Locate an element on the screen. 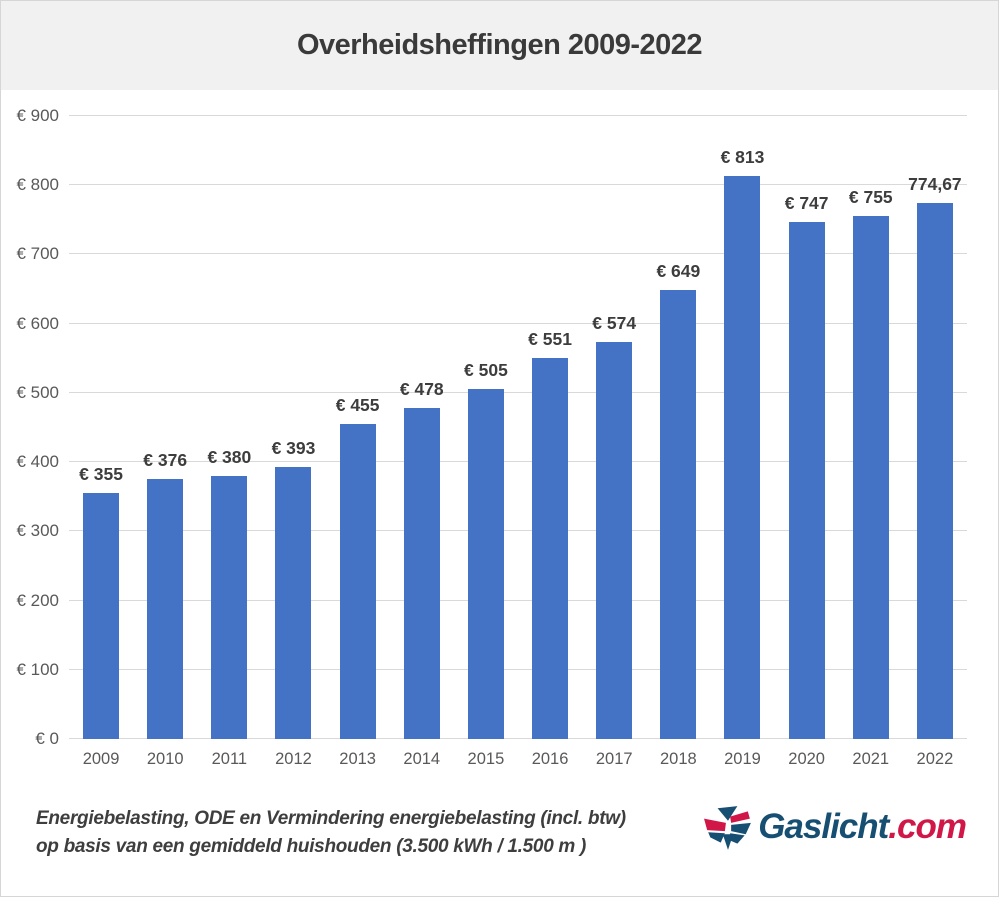  x-tick-label: 2015 is located at coordinates (486, 759).